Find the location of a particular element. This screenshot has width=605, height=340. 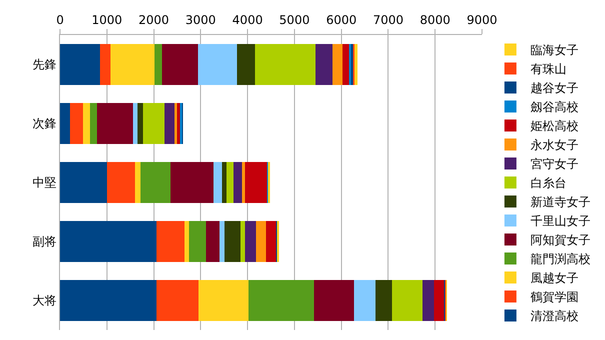

legend-label: 越谷女子 is located at coordinates (554, 88).